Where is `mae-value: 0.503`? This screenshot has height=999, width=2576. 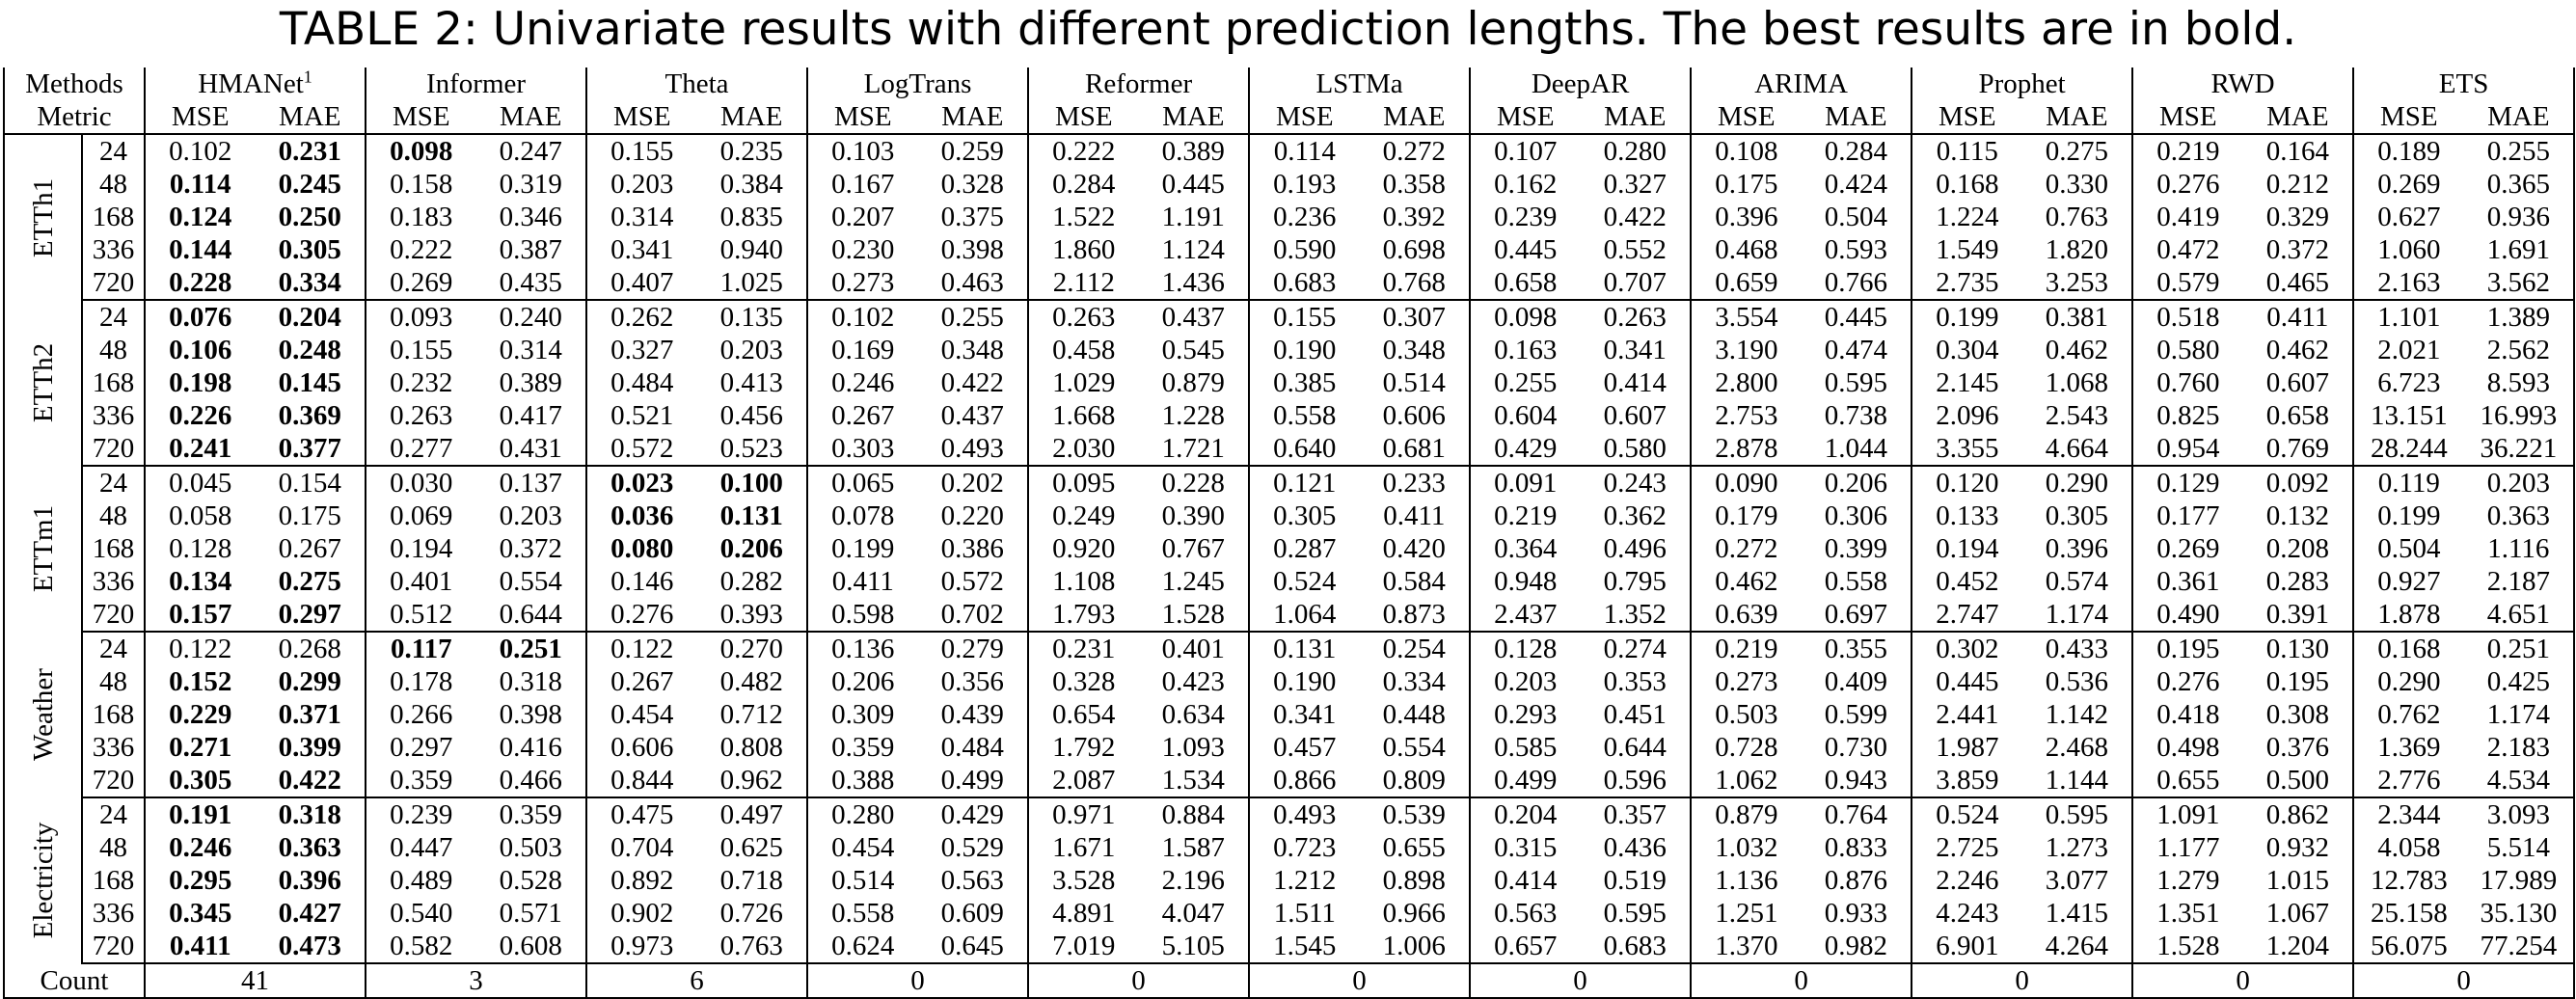 mae-value: 0.503 is located at coordinates (531, 847).